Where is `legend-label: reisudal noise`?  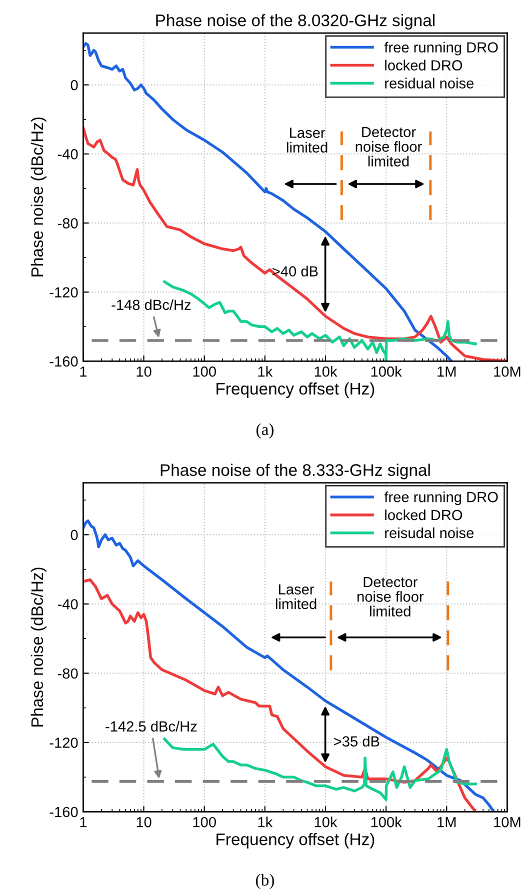 legend-label: reisudal noise is located at coordinates (429, 532).